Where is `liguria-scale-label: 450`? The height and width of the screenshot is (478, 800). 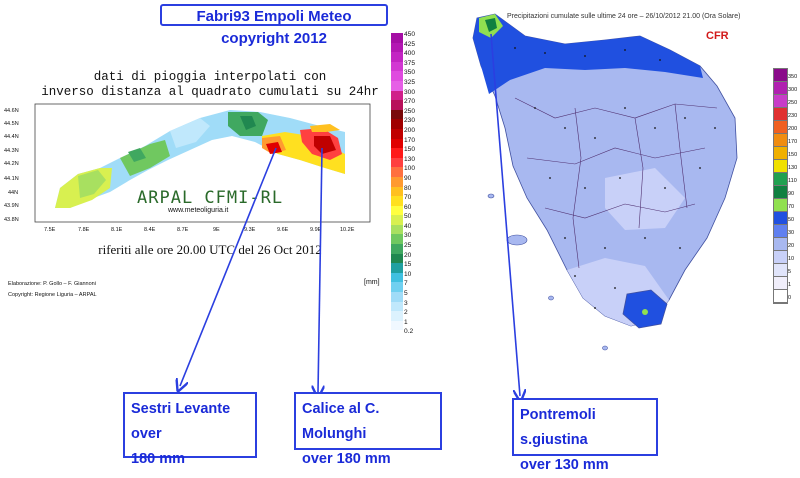 liguria-scale-label: 450 is located at coordinates (410, 34).